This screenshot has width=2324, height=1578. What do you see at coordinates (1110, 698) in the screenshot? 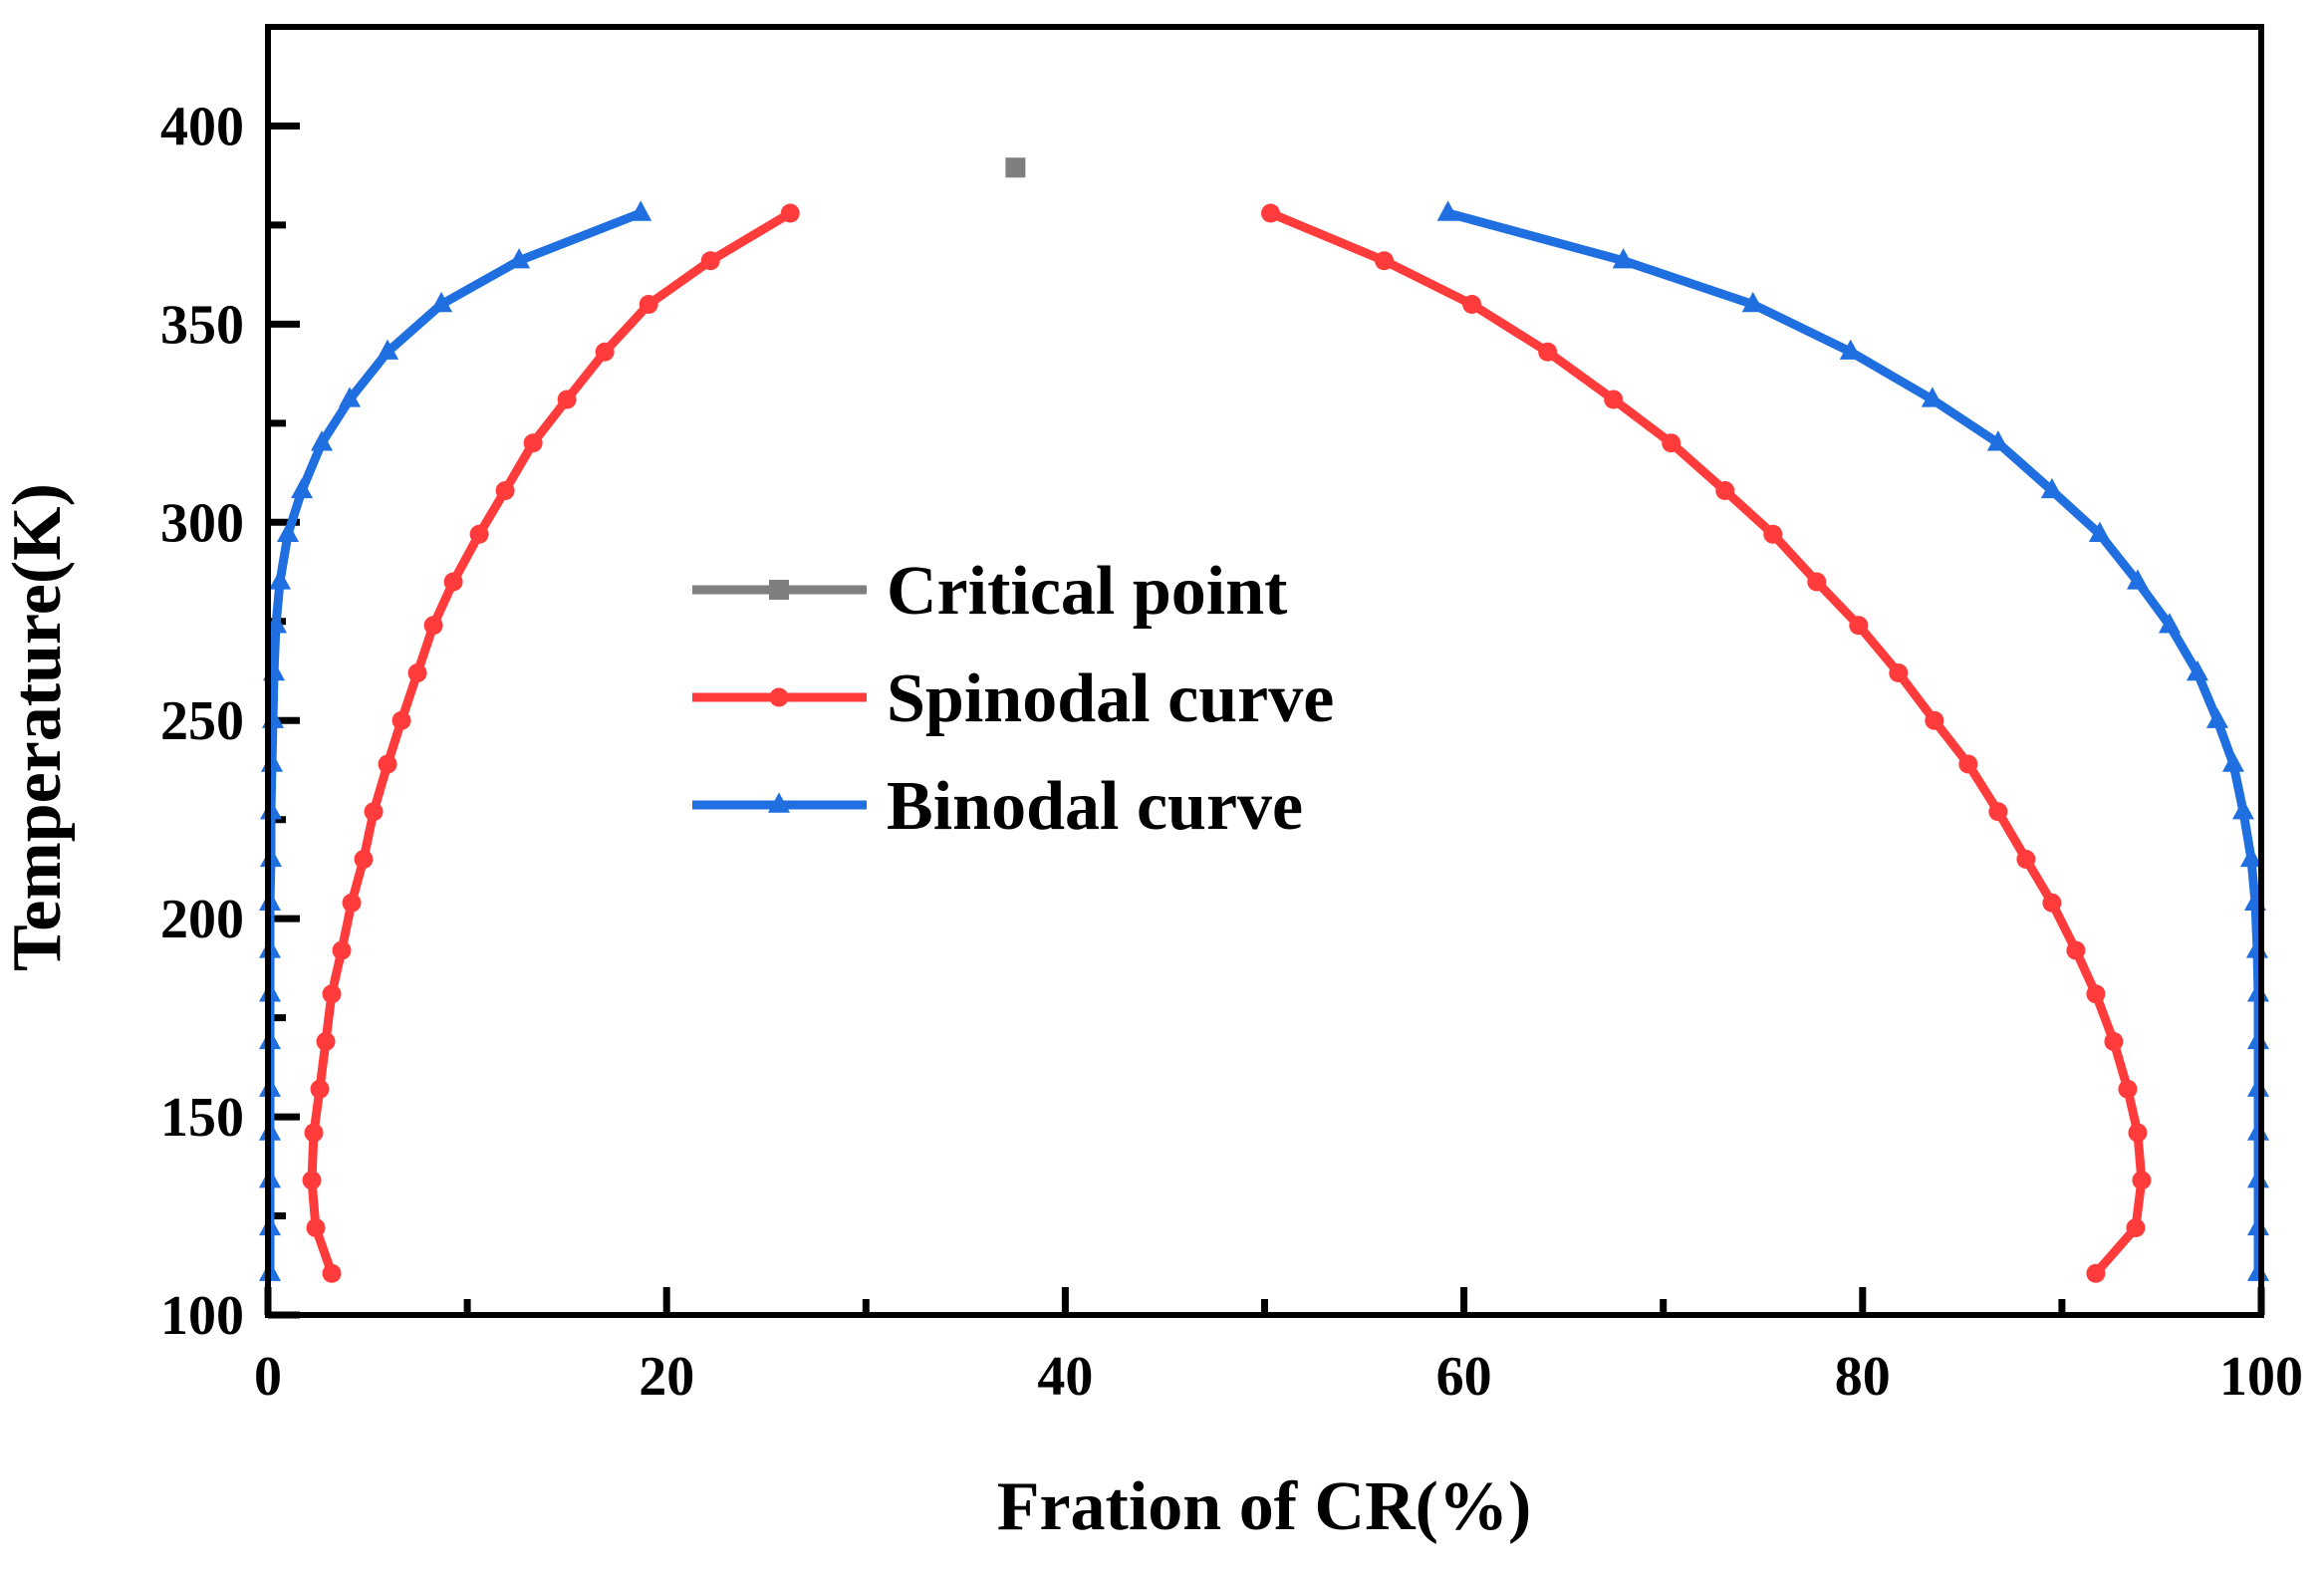
I see `legend-label: Spinodal curve` at bounding box center [1110, 698].